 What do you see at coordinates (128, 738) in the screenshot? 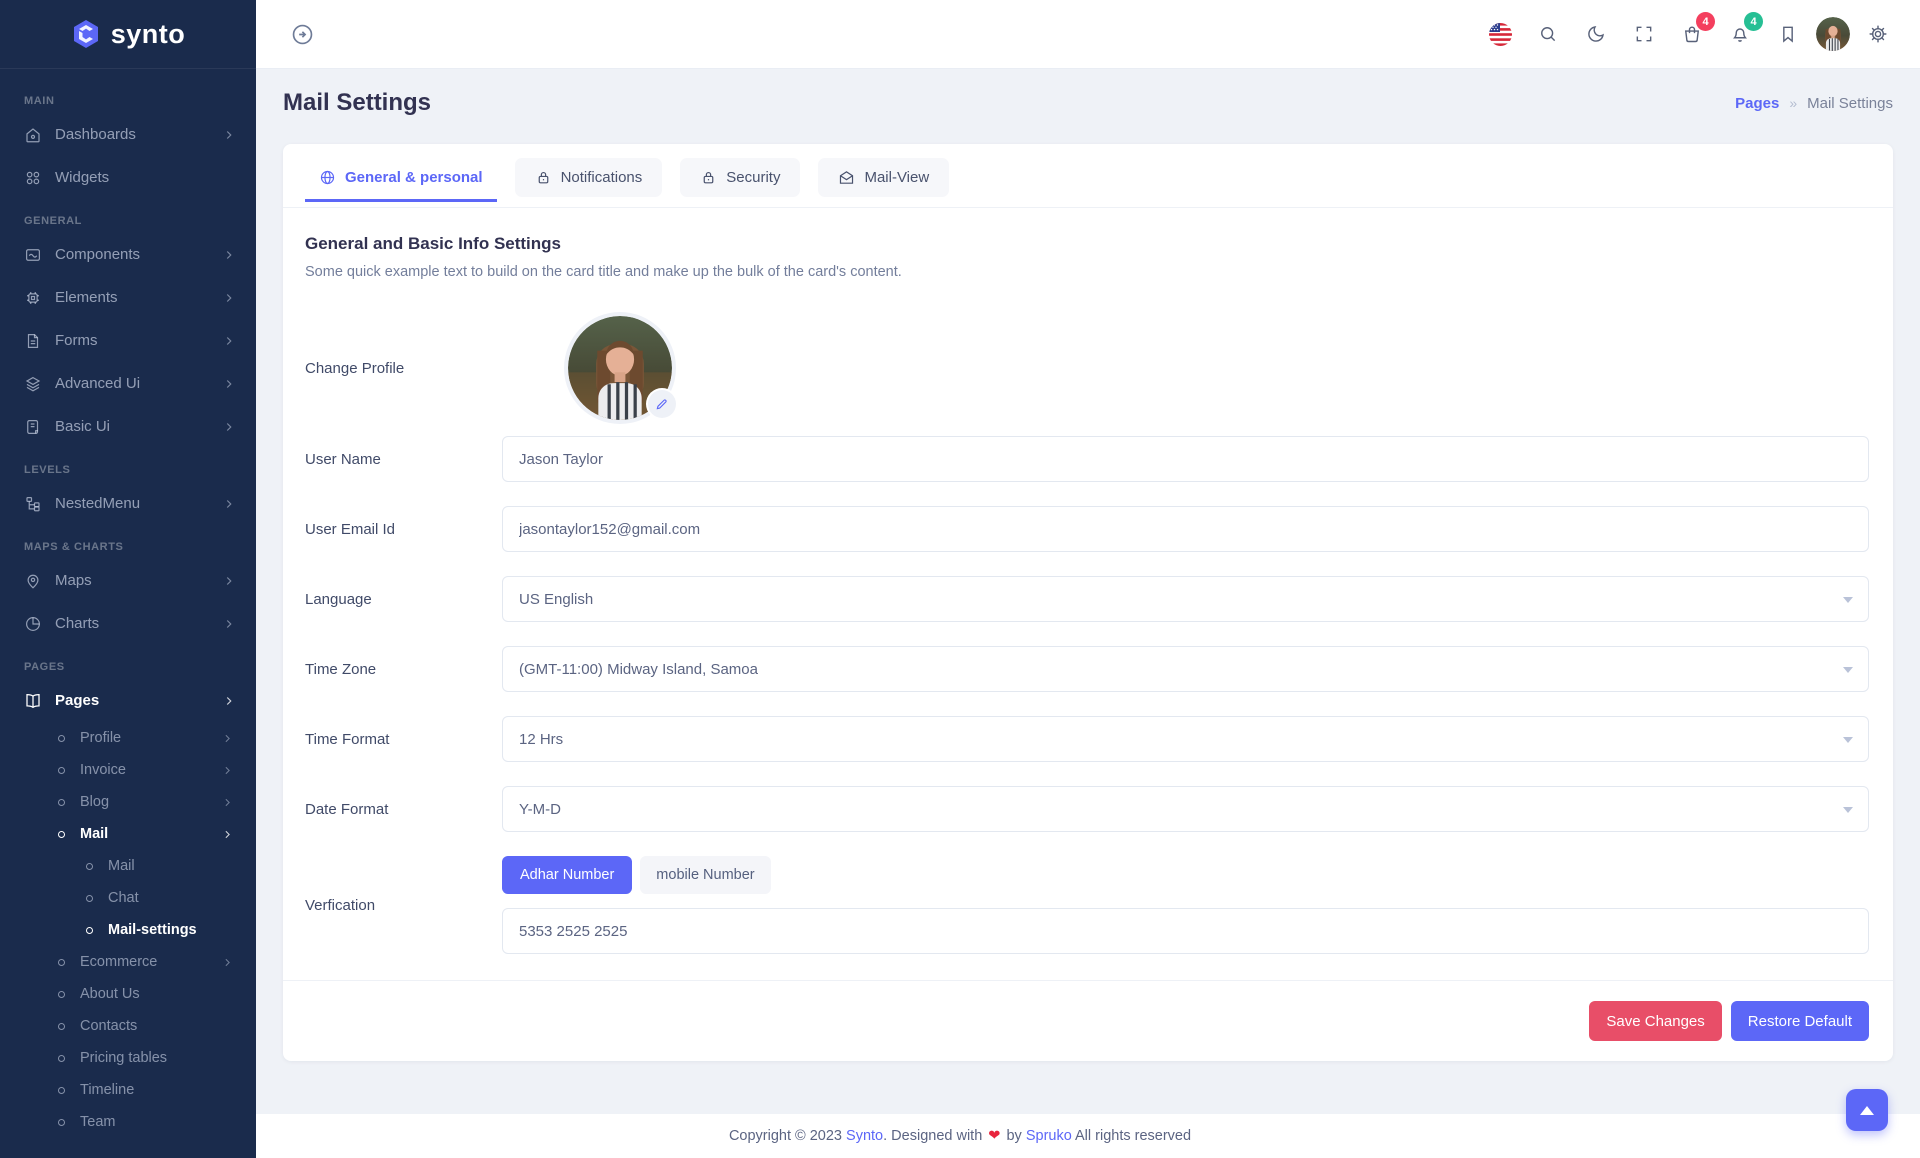
I see `sidebar-subitem-profile: Profile` at bounding box center [128, 738].